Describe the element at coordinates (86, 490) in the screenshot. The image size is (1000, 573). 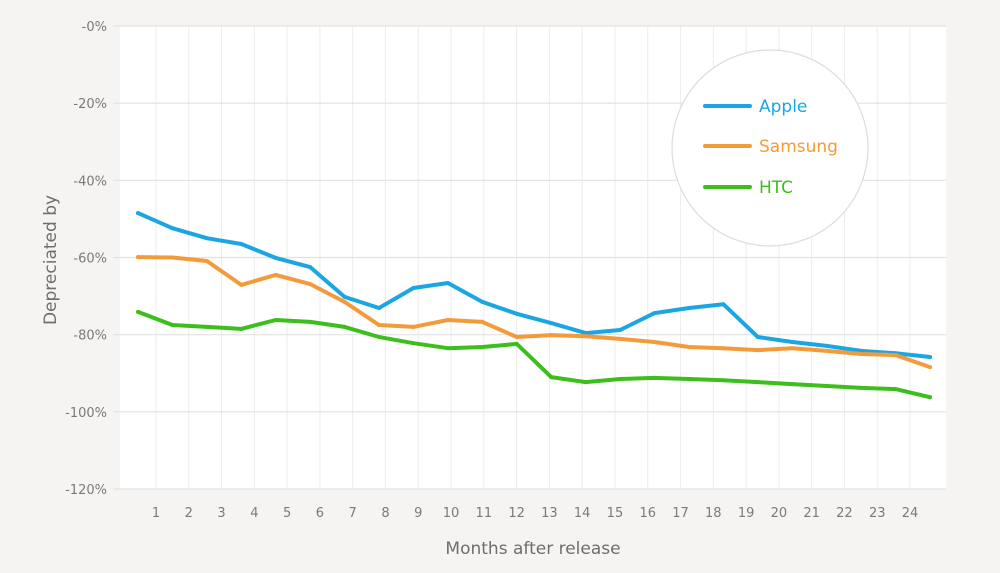
I see `y-tick-label: -120%` at that location.